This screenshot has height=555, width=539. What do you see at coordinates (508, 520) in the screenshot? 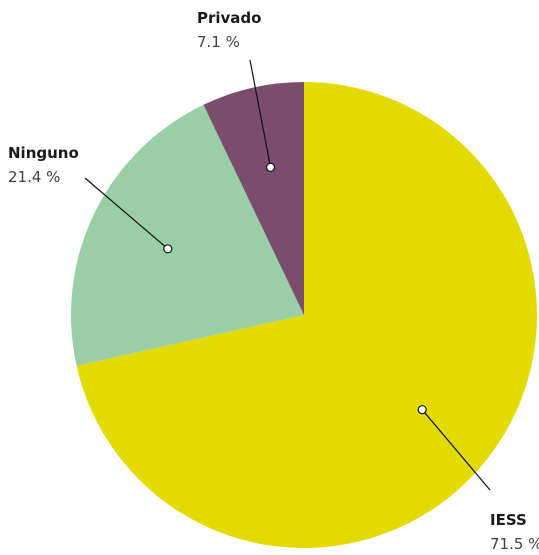
I see `slice-label: IESS` at bounding box center [508, 520].